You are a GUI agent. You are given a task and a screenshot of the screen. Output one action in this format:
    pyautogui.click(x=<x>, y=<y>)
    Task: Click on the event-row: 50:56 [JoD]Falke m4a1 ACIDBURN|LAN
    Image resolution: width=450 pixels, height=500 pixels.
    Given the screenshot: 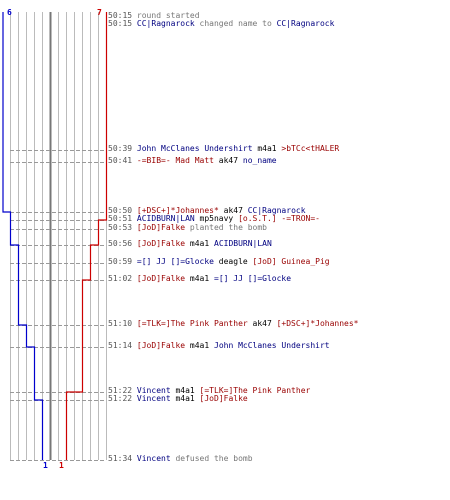 What is the action you would take?
    pyautogui.click(x=190, y=243)
    